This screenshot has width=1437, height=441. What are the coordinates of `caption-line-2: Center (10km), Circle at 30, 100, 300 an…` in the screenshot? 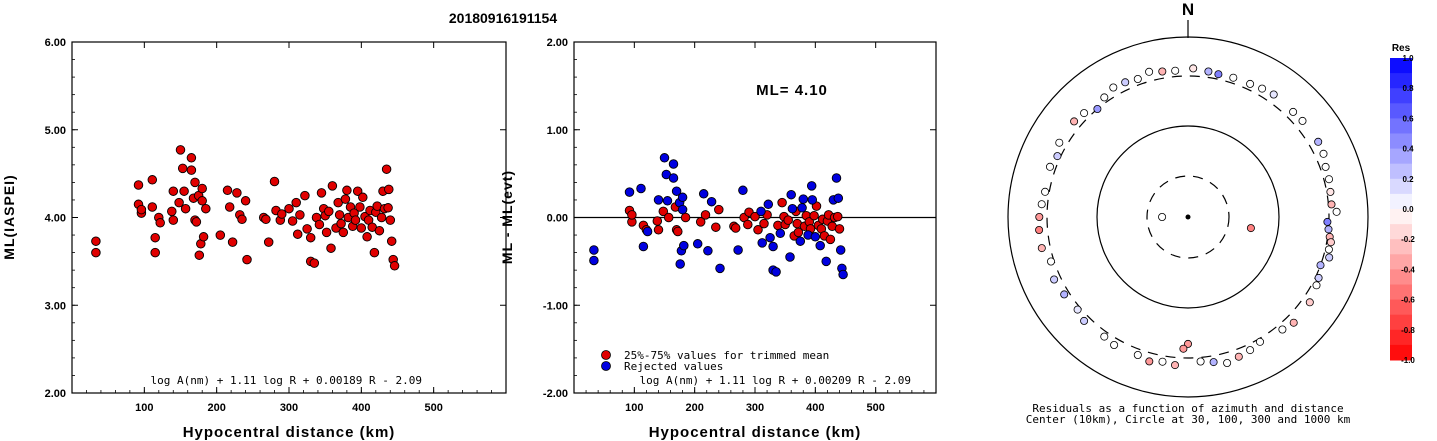 It's located at (1188, 419).